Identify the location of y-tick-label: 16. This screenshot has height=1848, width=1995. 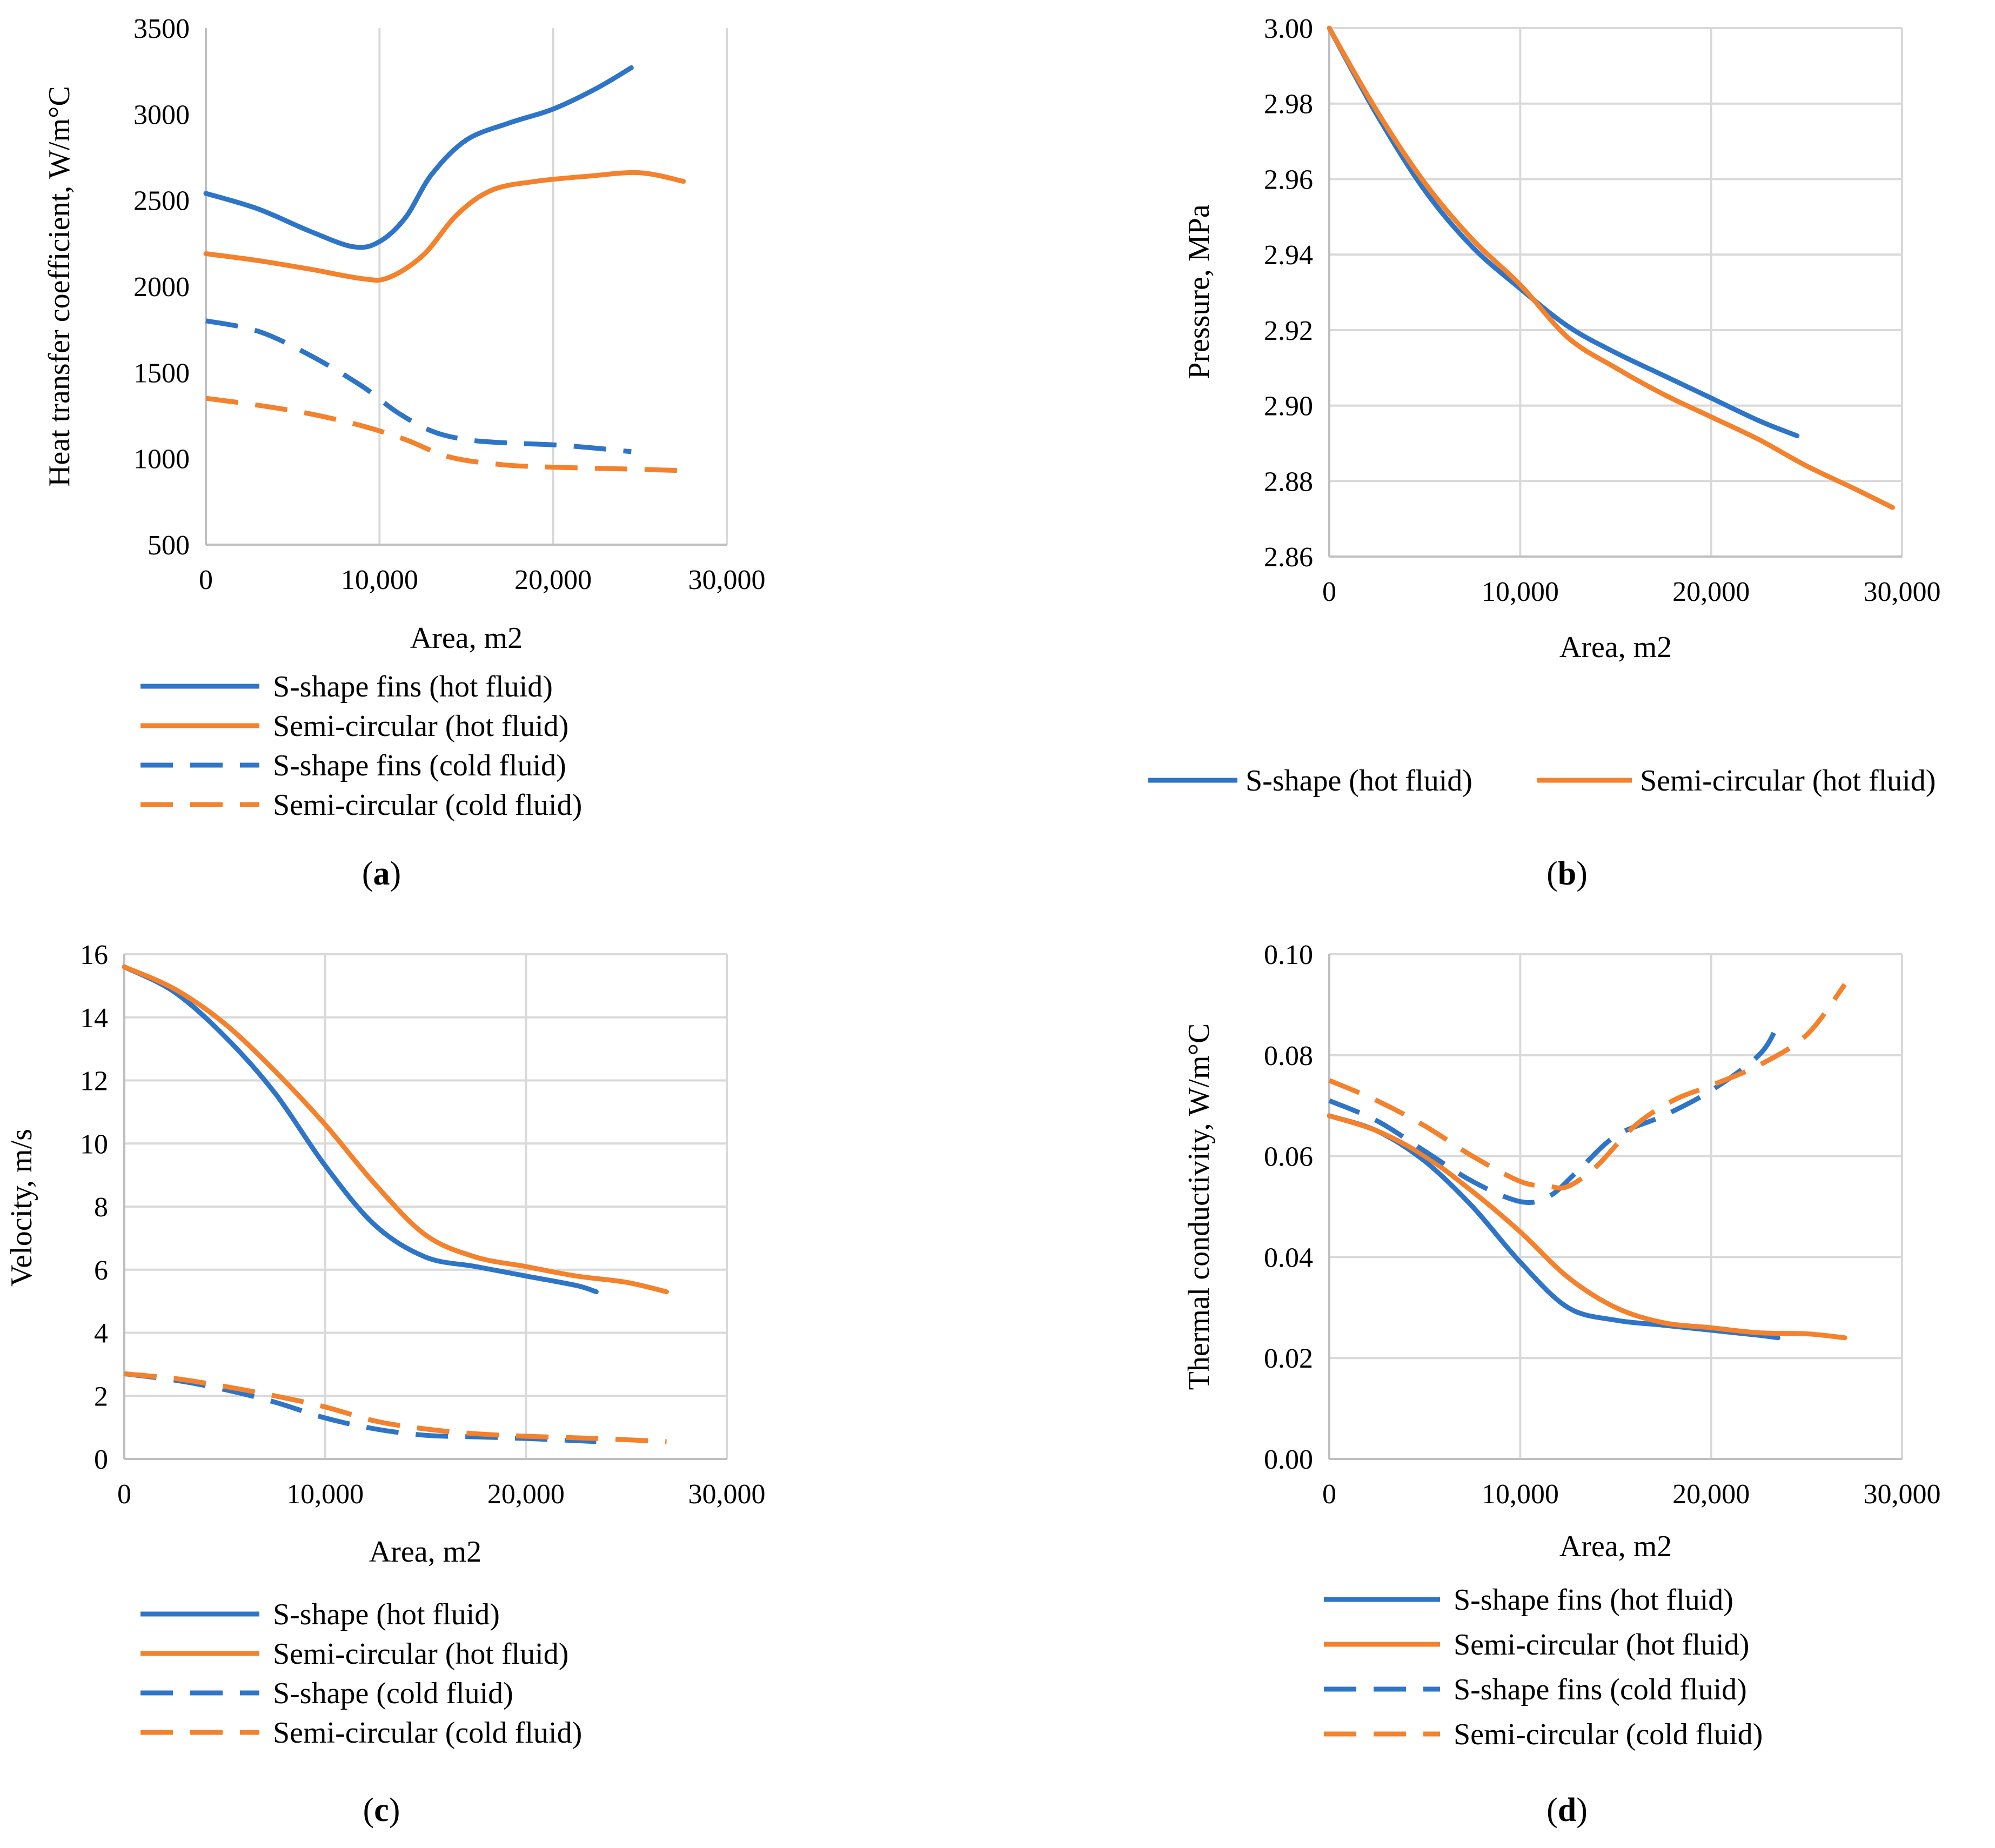
(94, 955).